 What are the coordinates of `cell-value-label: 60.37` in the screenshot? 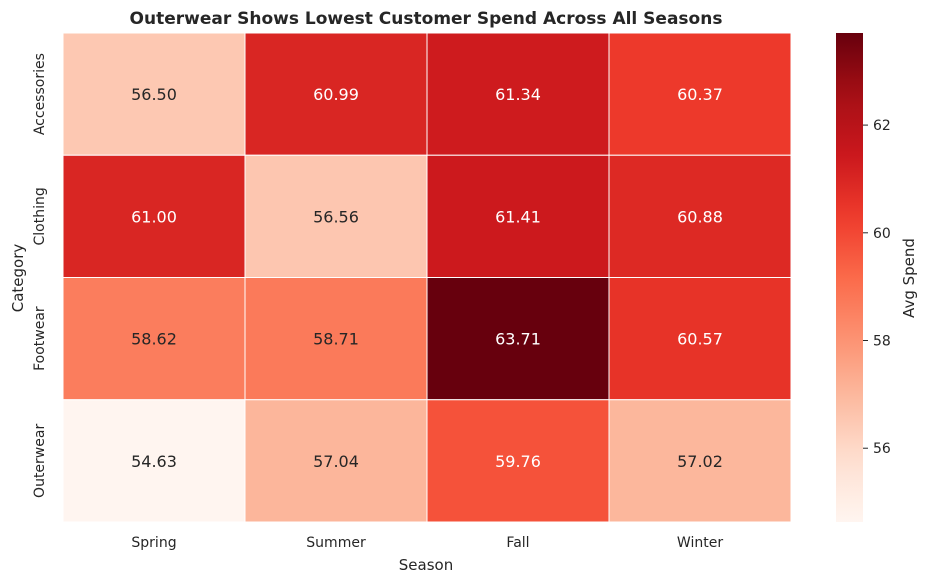 It's located at (700, 94).